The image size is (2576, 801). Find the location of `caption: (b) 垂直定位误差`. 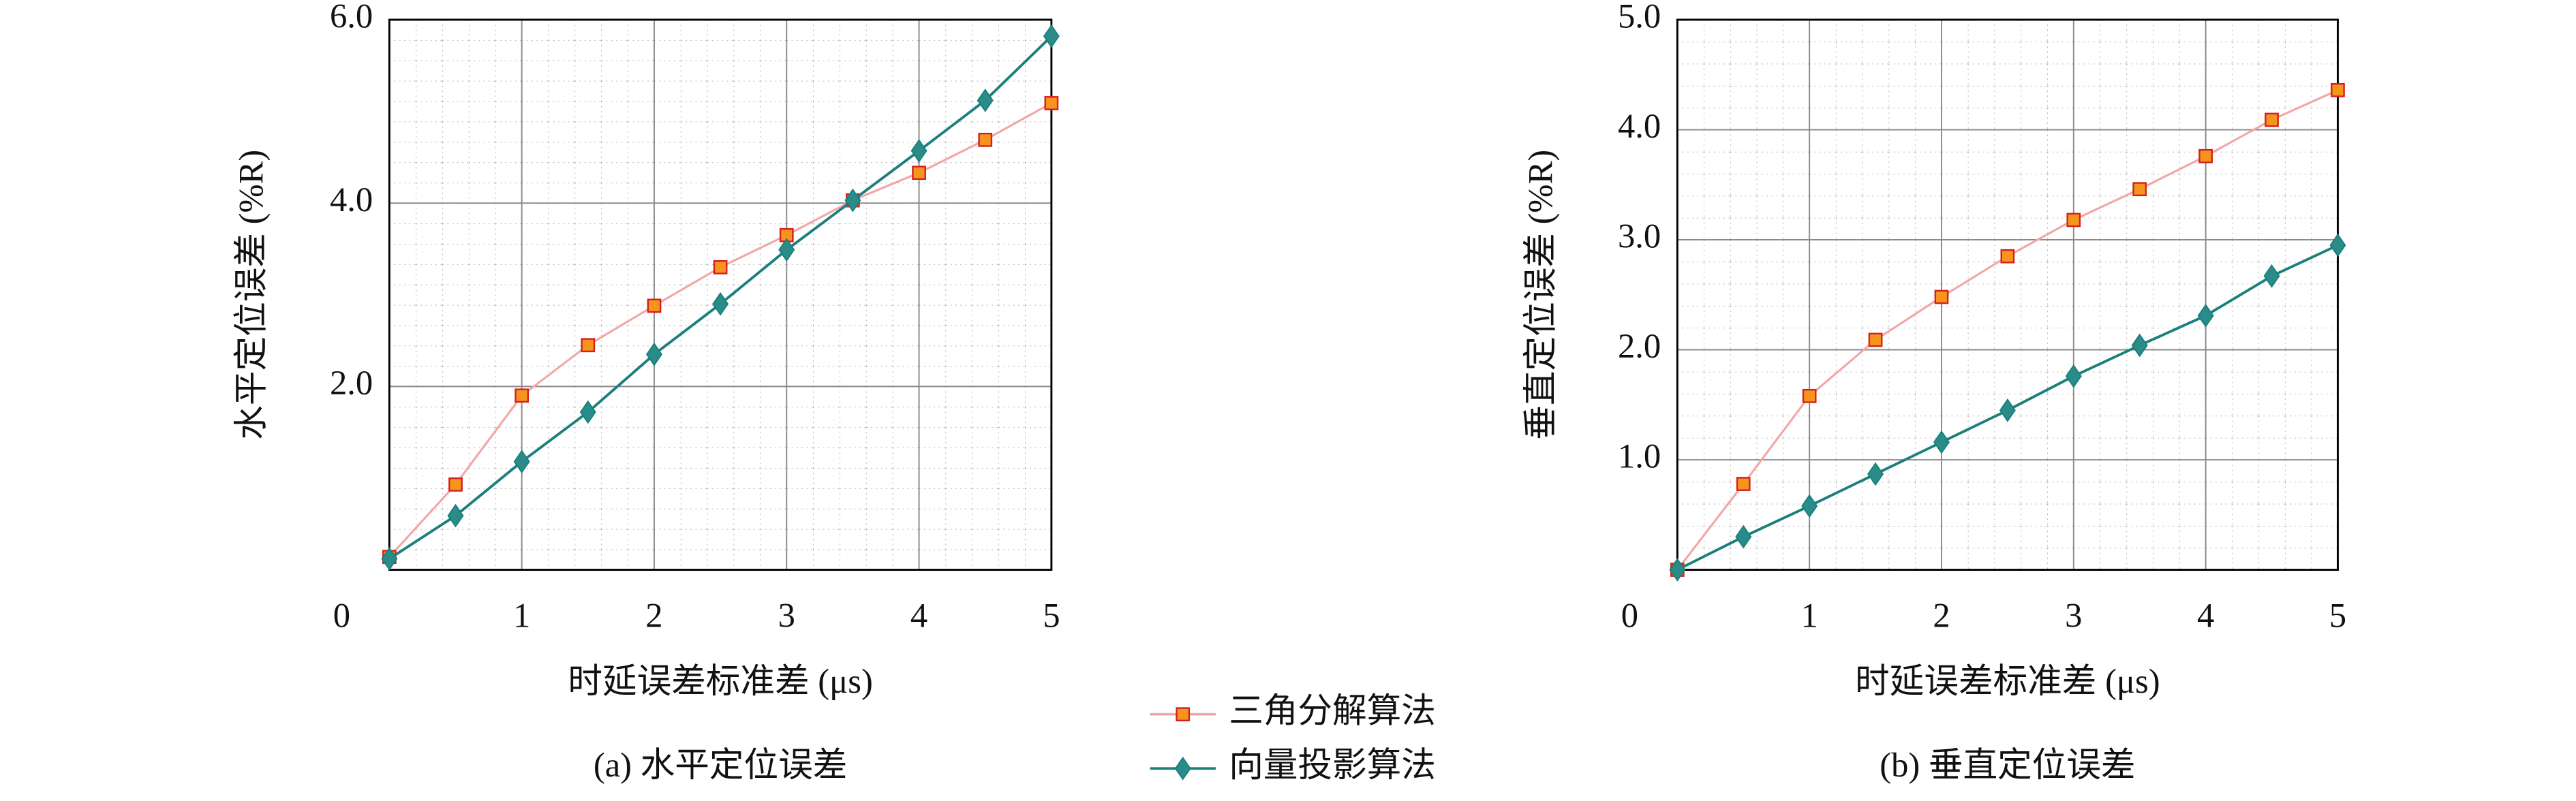

caption: (b) 垂直定位误差 is located at coordinates (2007, 765).